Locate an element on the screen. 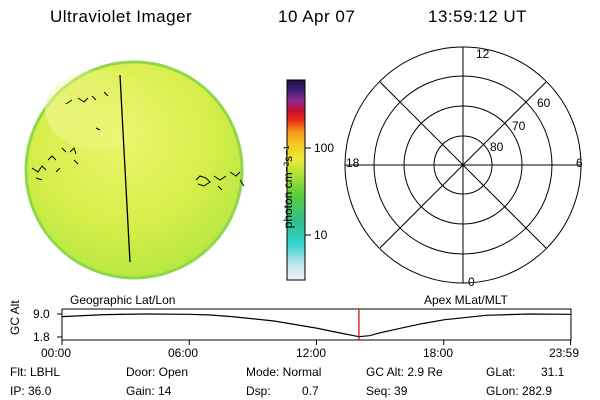 The height and width of the screenshot is (400, 600). orbit-ytick-9: 9.0 is located at coordinates (41, 314).